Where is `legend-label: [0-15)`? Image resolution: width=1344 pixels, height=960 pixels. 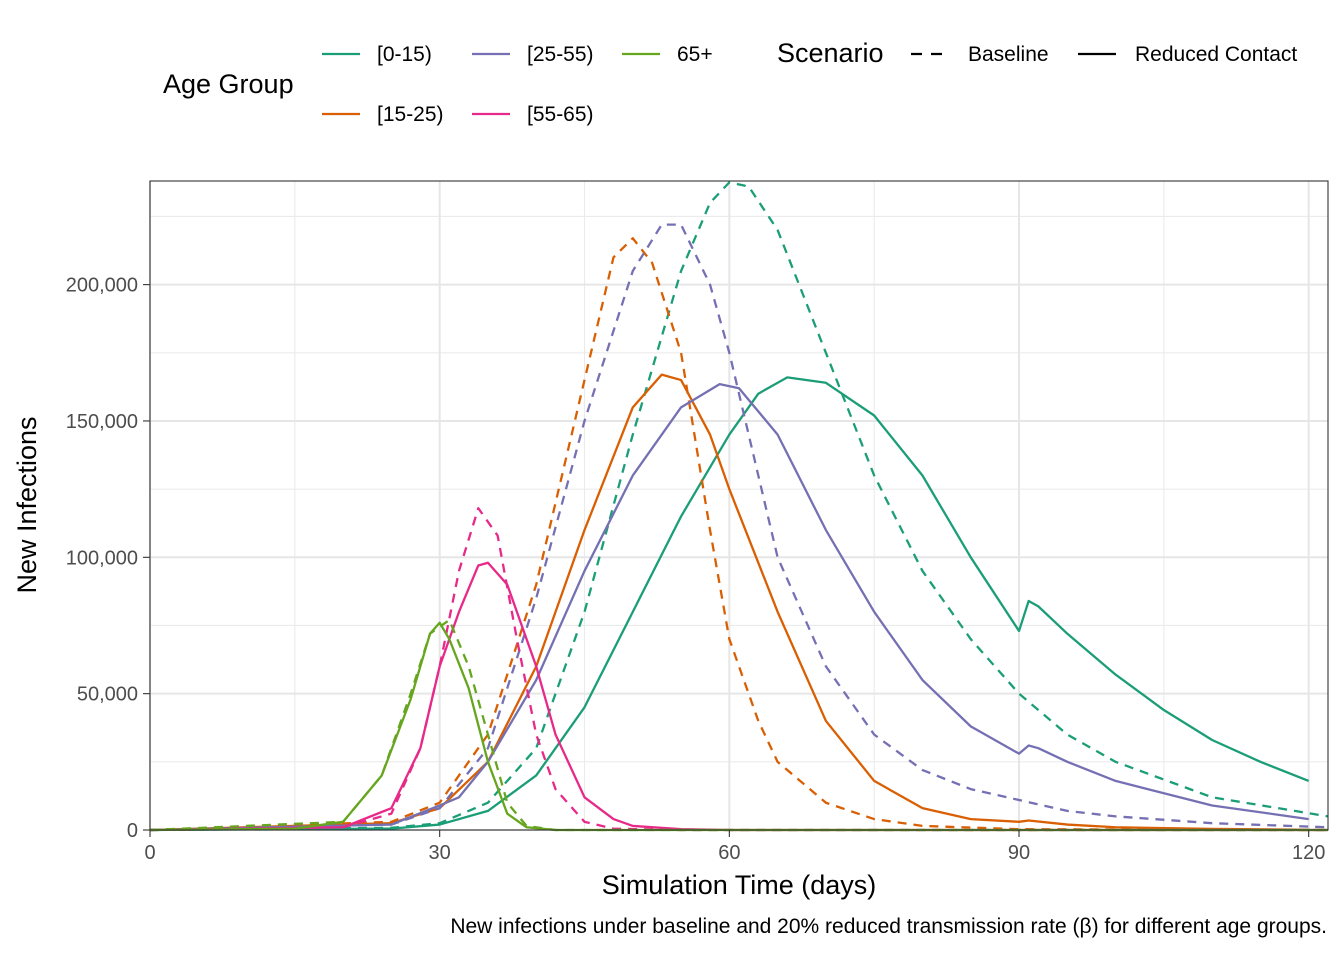
legend-label: [0-15) is located at coordinates (404, 54).